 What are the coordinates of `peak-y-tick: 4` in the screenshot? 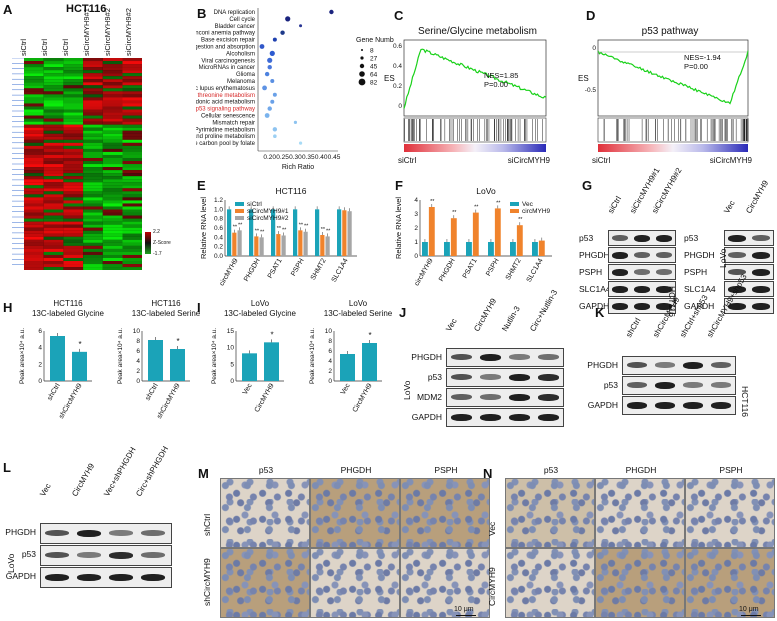 It's located at (330, 361).